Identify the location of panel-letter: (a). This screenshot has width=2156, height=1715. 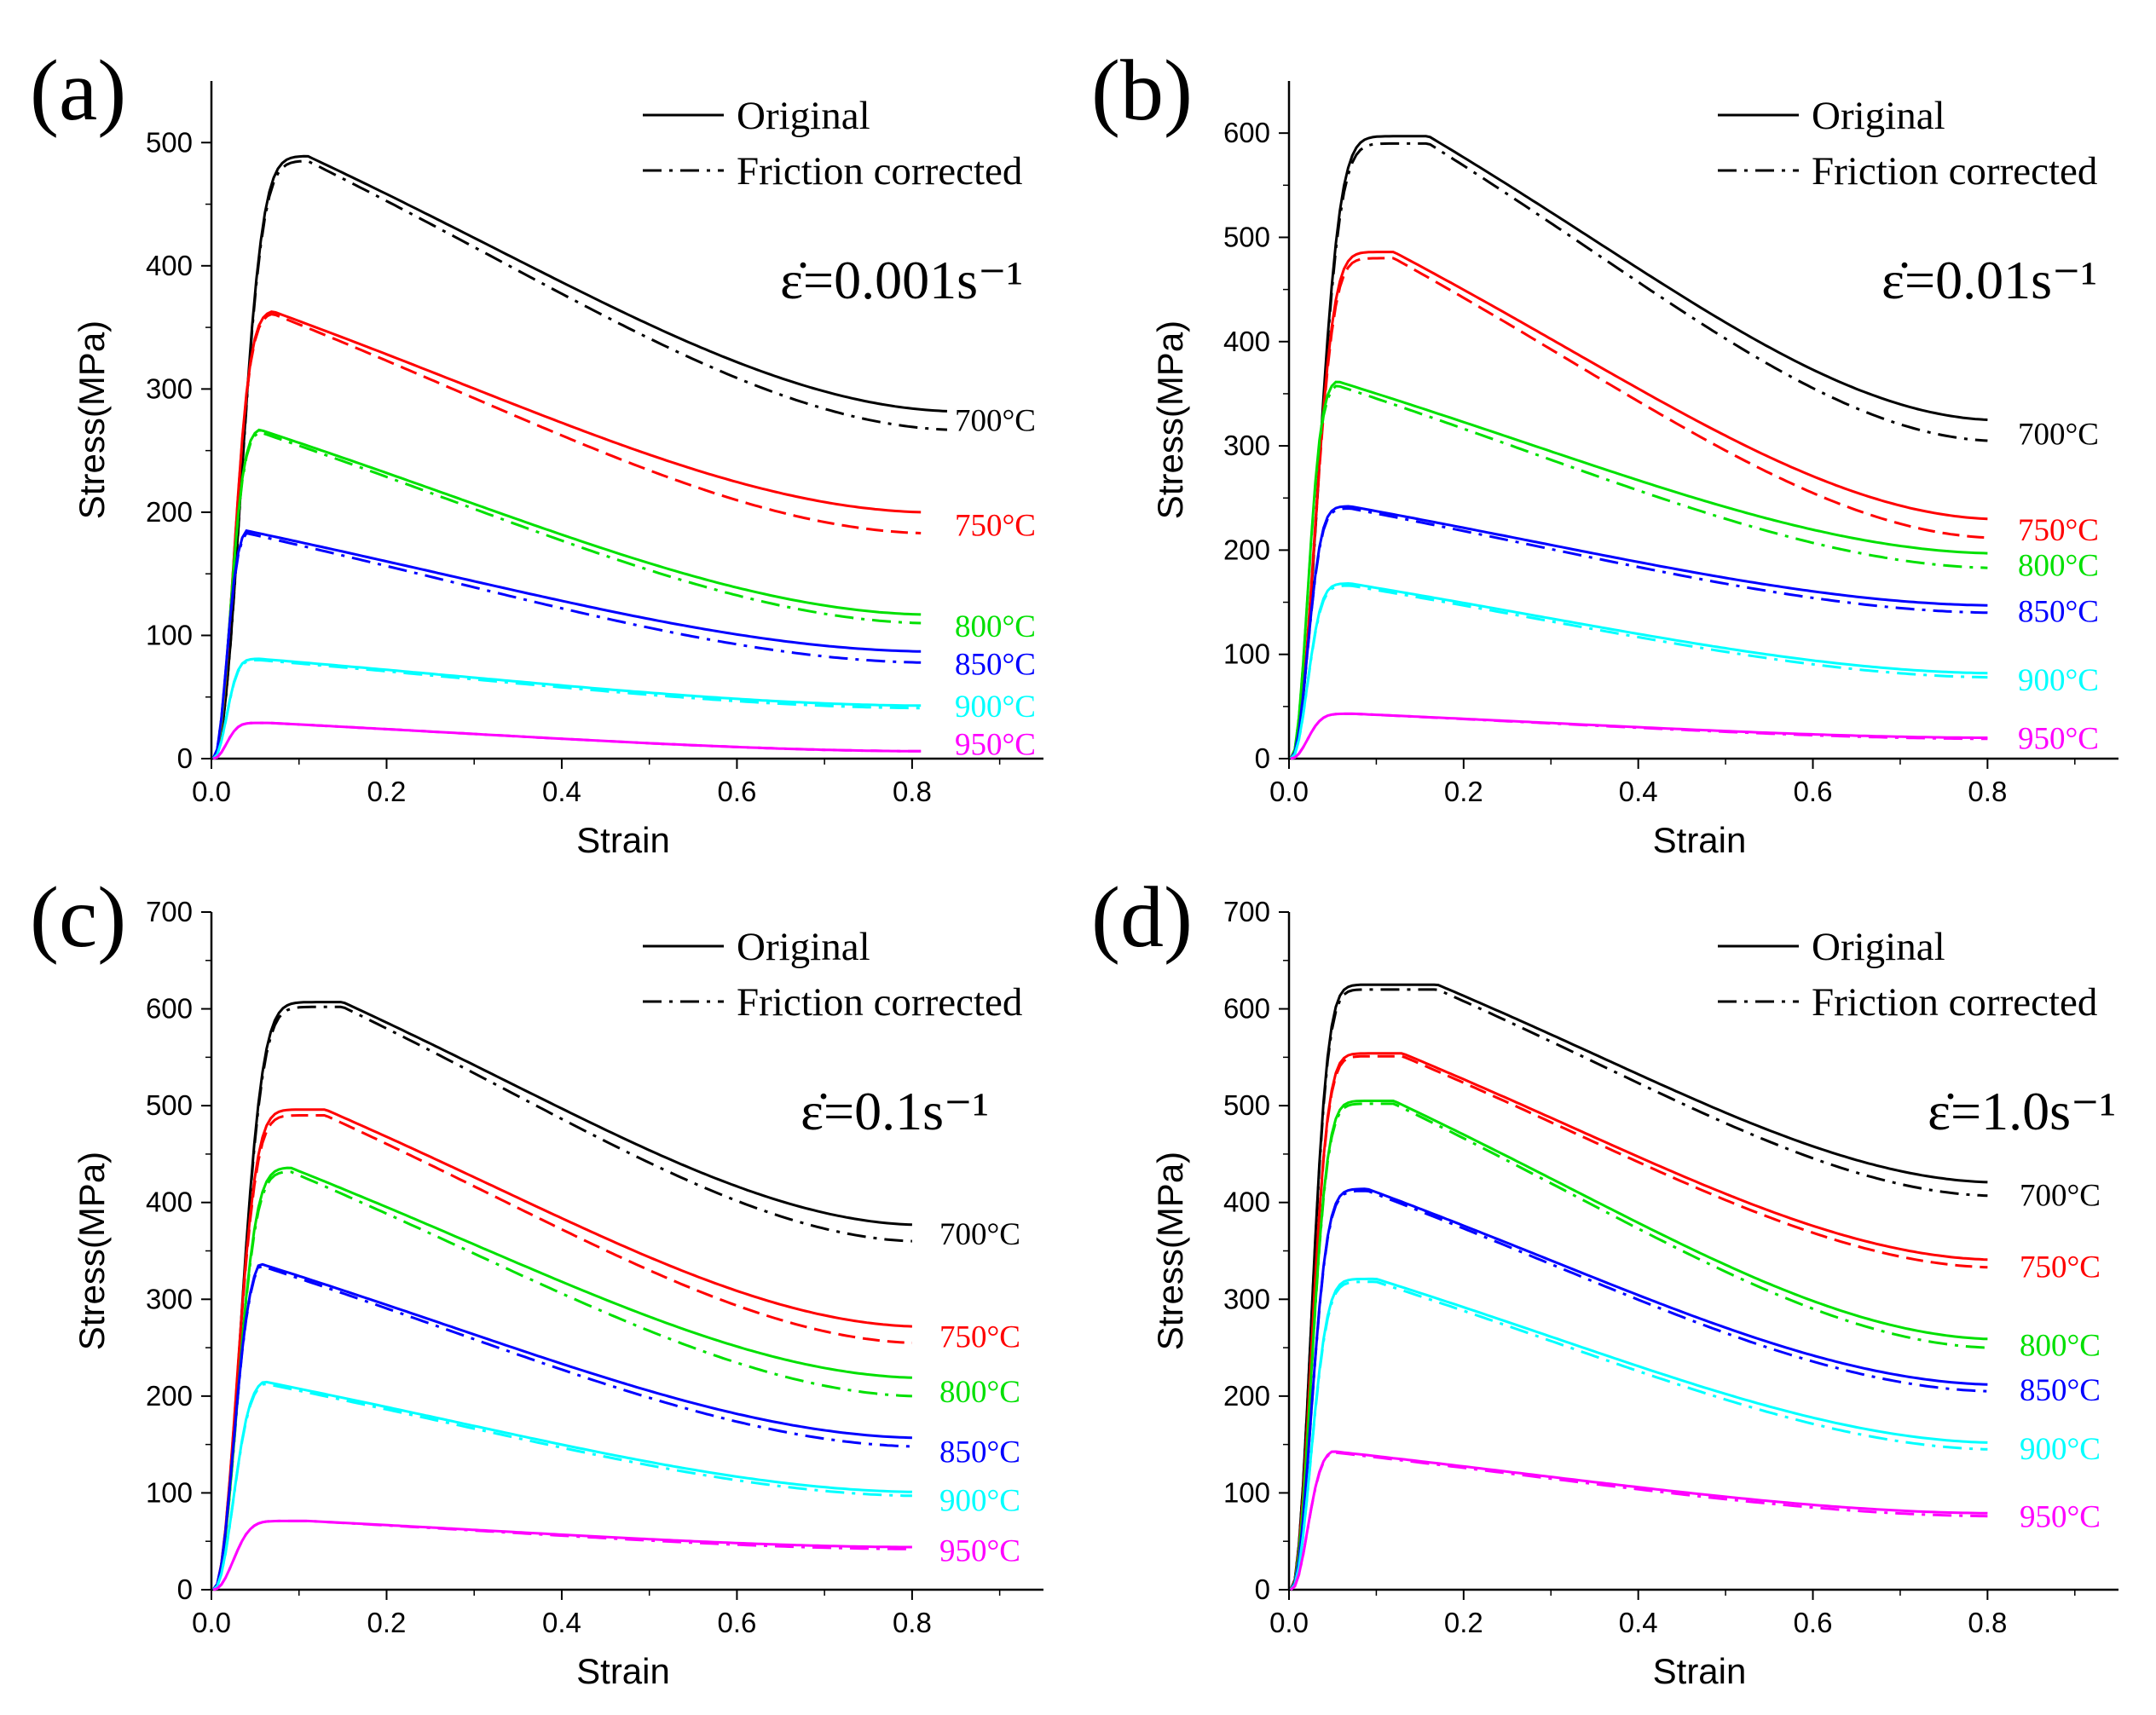
(78, 91).